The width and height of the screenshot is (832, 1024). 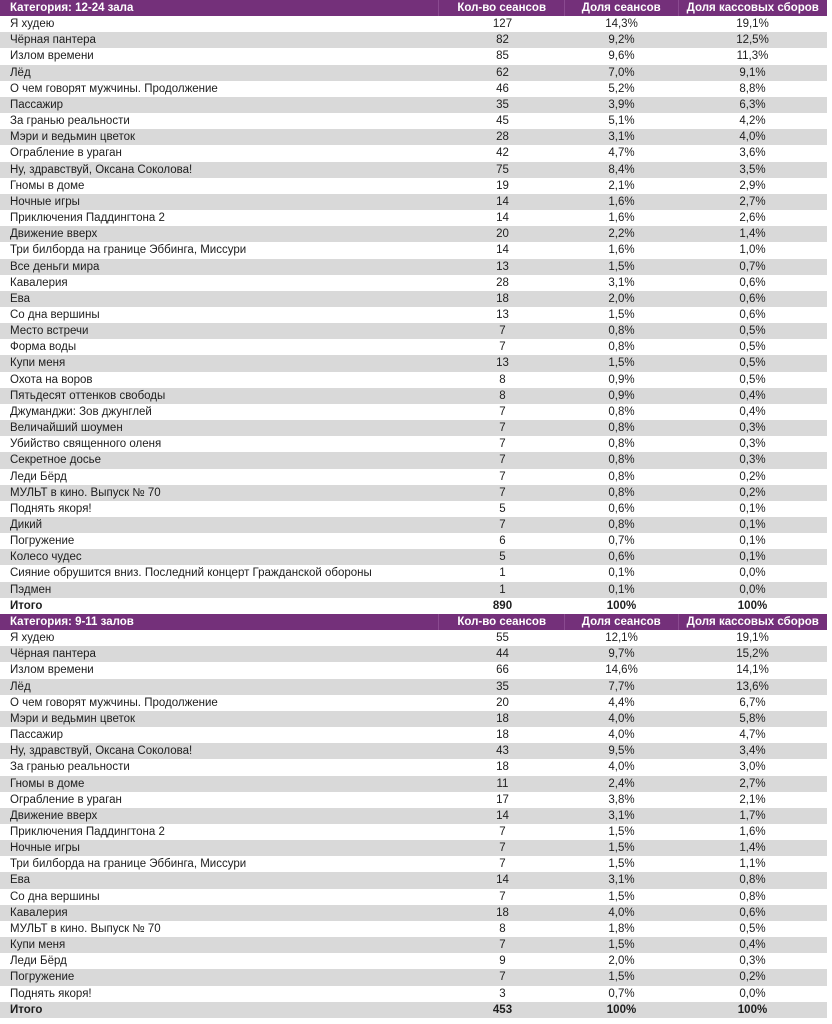 What do you see at coordinates (620, 8) in the screenshot?
I see `column-header: Доля сеансов` at bounding box center [620, 8].